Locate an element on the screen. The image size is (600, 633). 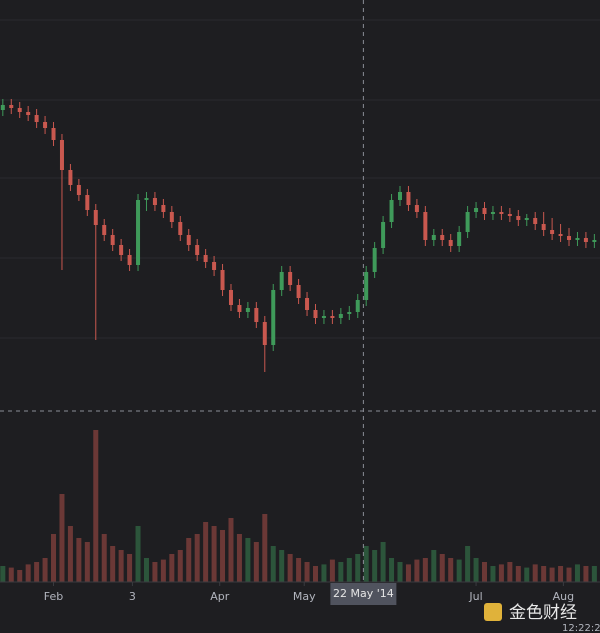
x-tick-label: 3 is located at coordinates (132, 596).